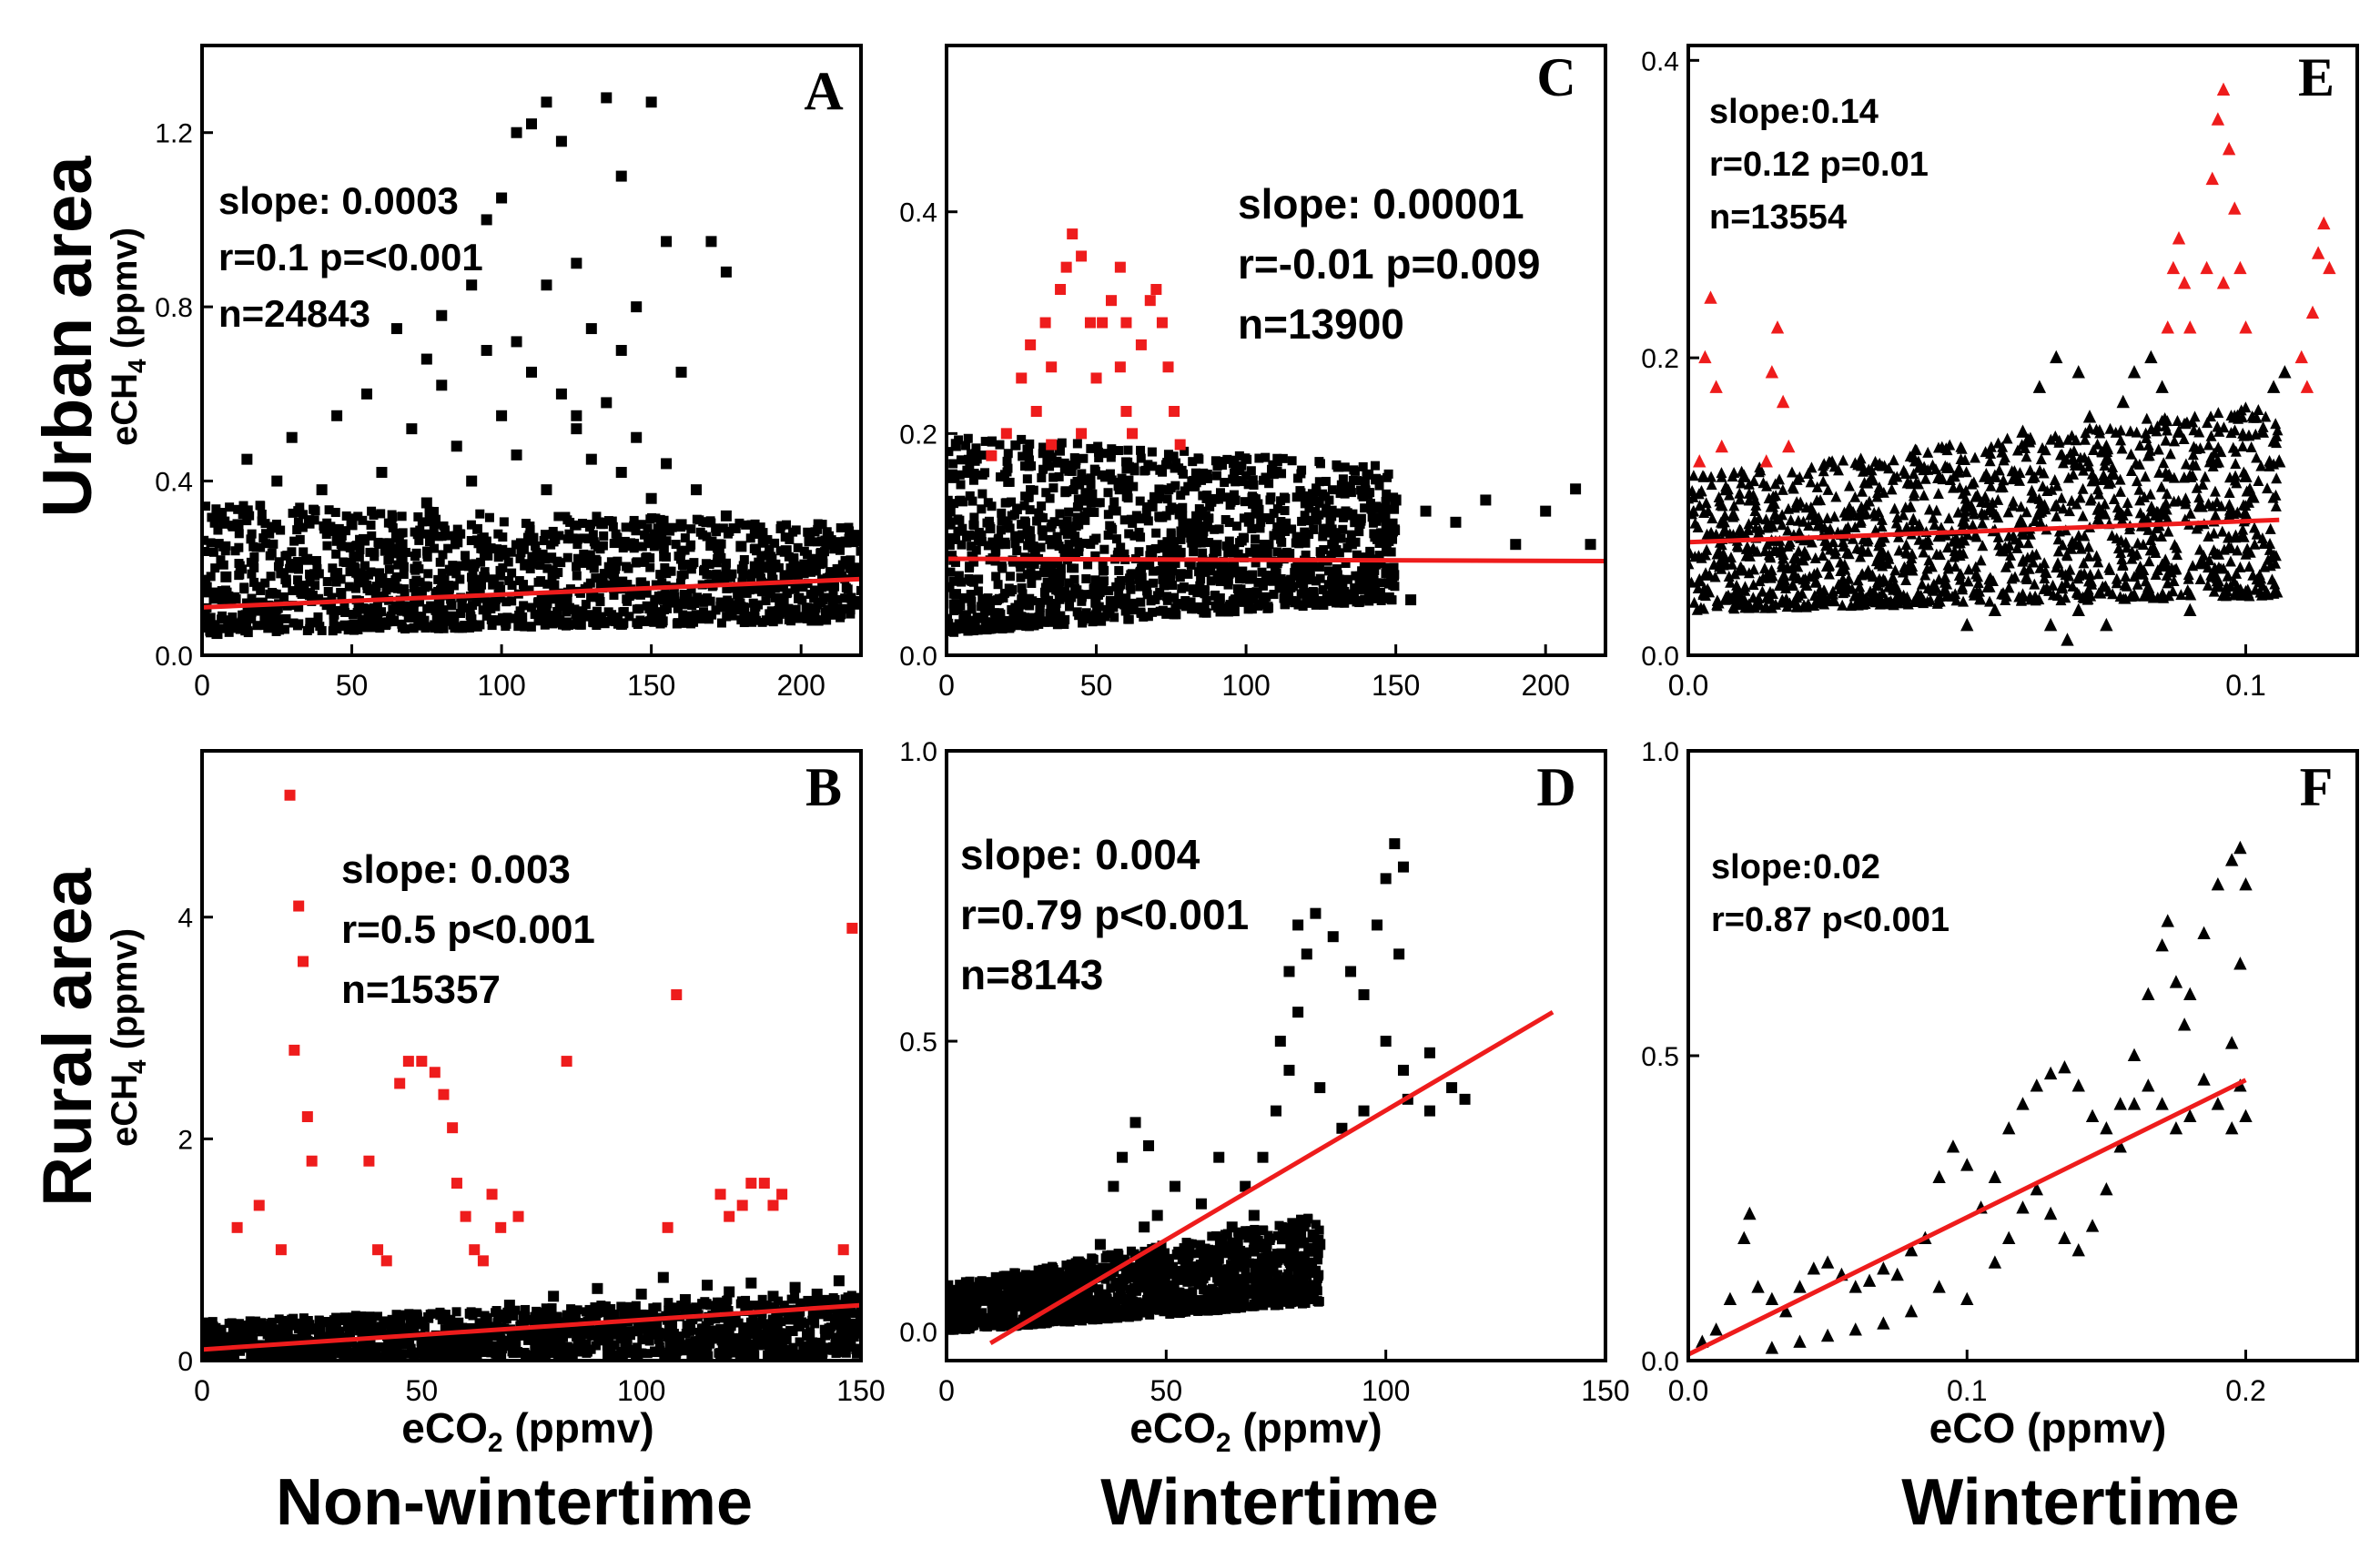  I want to click on xlabel-col-1-text: eCO, so click(445, 1428).